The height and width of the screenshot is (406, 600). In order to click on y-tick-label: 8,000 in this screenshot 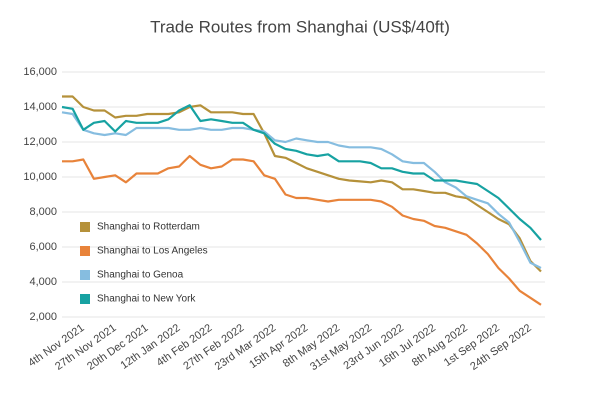, I will do `click(43, 212)`.